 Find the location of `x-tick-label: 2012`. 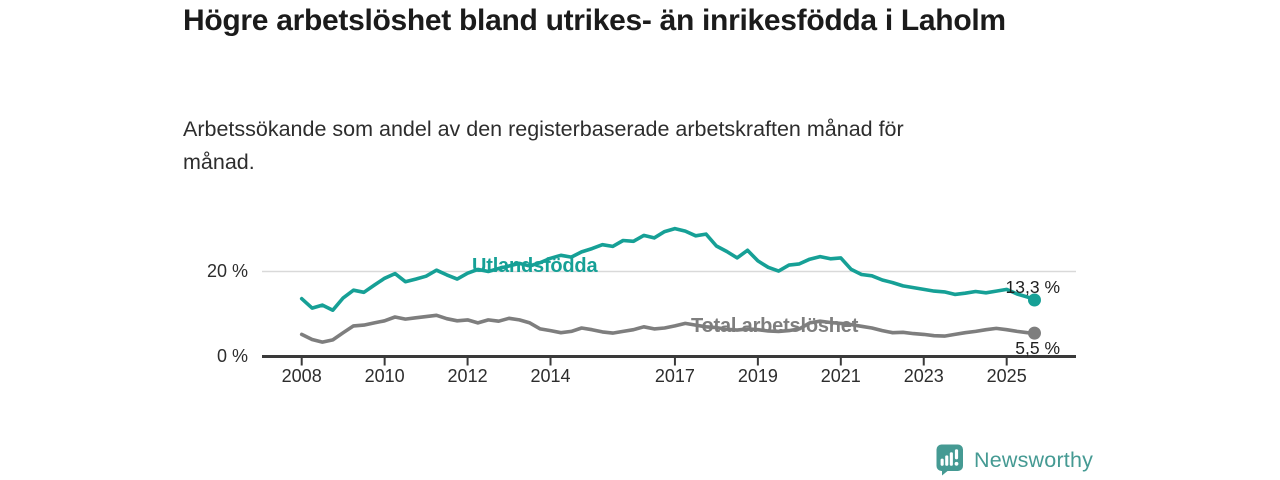

x-tick-label: 2012 is located at coordinates (467, 376).